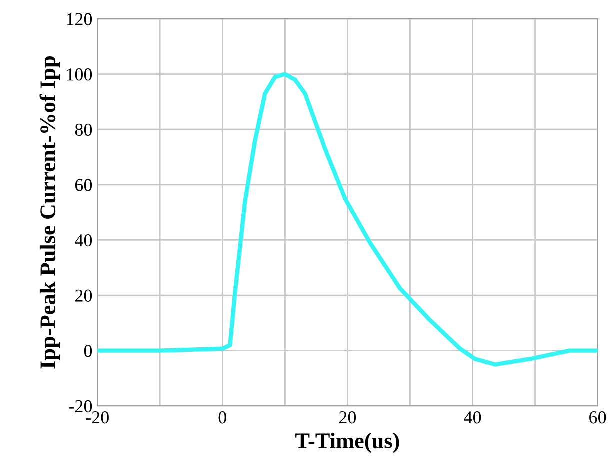  What do you see at coordinates (79, 19) in the screenshot?
I see `y-tick-label: 120` at bounding box center [79, 19].